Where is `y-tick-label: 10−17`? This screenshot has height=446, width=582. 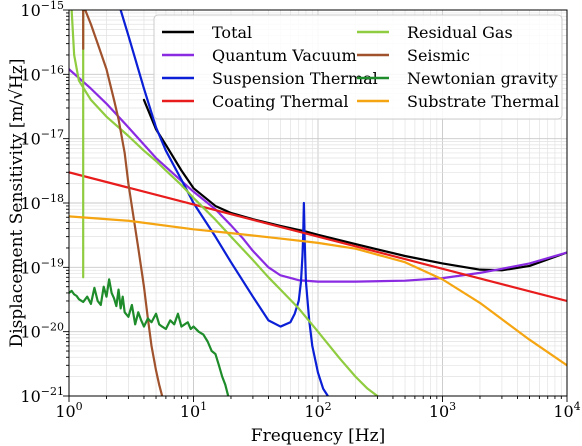
y-tick-label: 10−17 is located at coordinates (42, 138).